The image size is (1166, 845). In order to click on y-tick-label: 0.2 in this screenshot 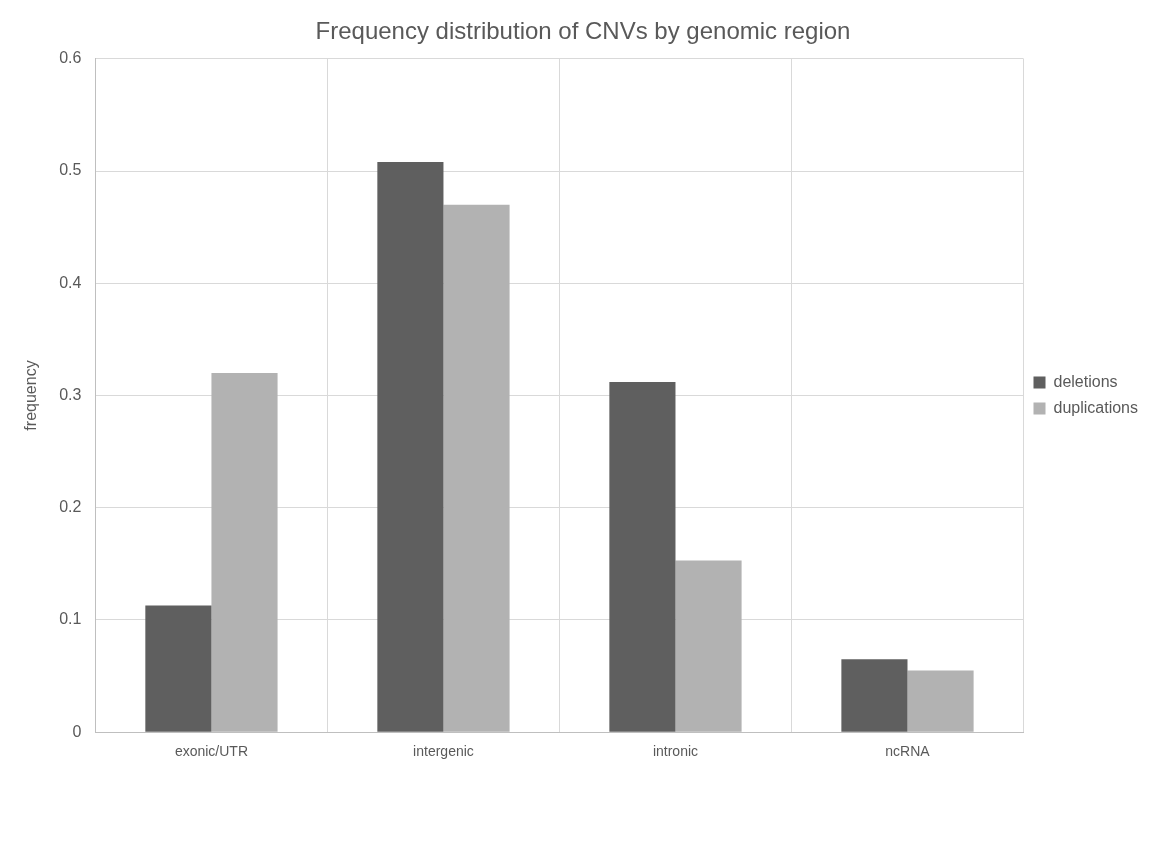, I will do `click(70, 507)`.